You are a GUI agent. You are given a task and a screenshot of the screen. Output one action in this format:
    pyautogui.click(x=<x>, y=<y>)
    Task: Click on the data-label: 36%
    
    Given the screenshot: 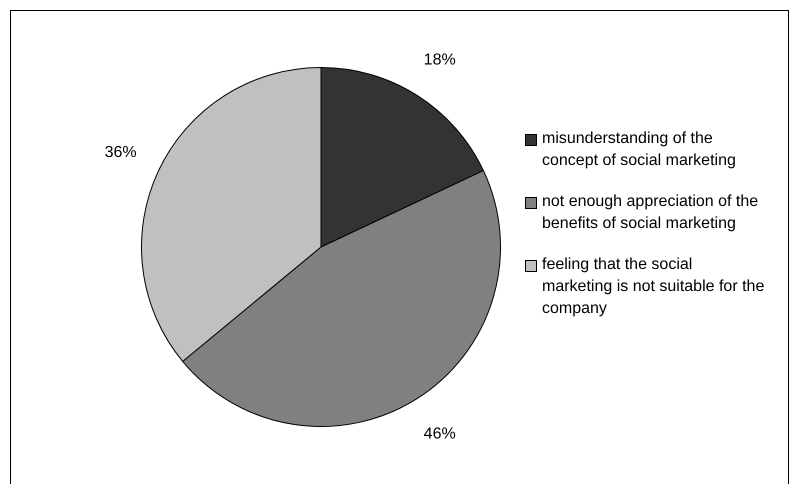 What is the action you would take?
    pyautogui.click(x=120, y=153)
    